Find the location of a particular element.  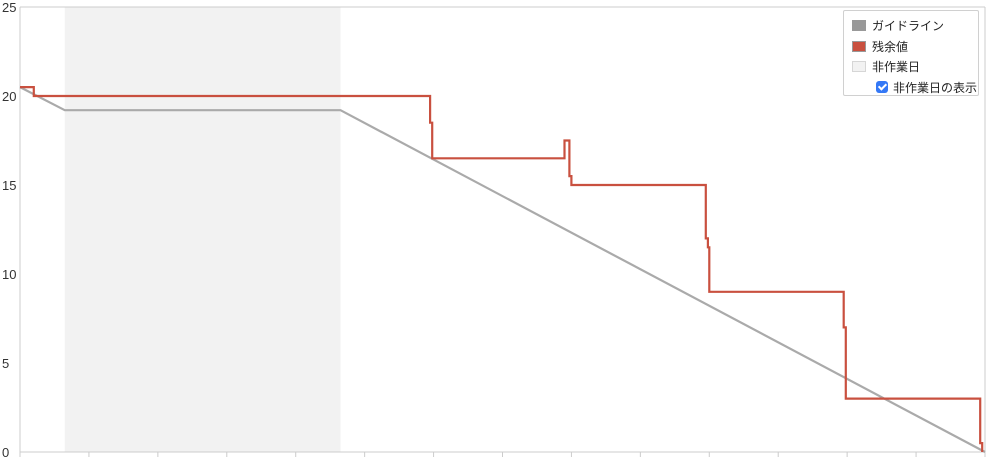

legend-swatch-non-working is located at coordinates (859, 66).